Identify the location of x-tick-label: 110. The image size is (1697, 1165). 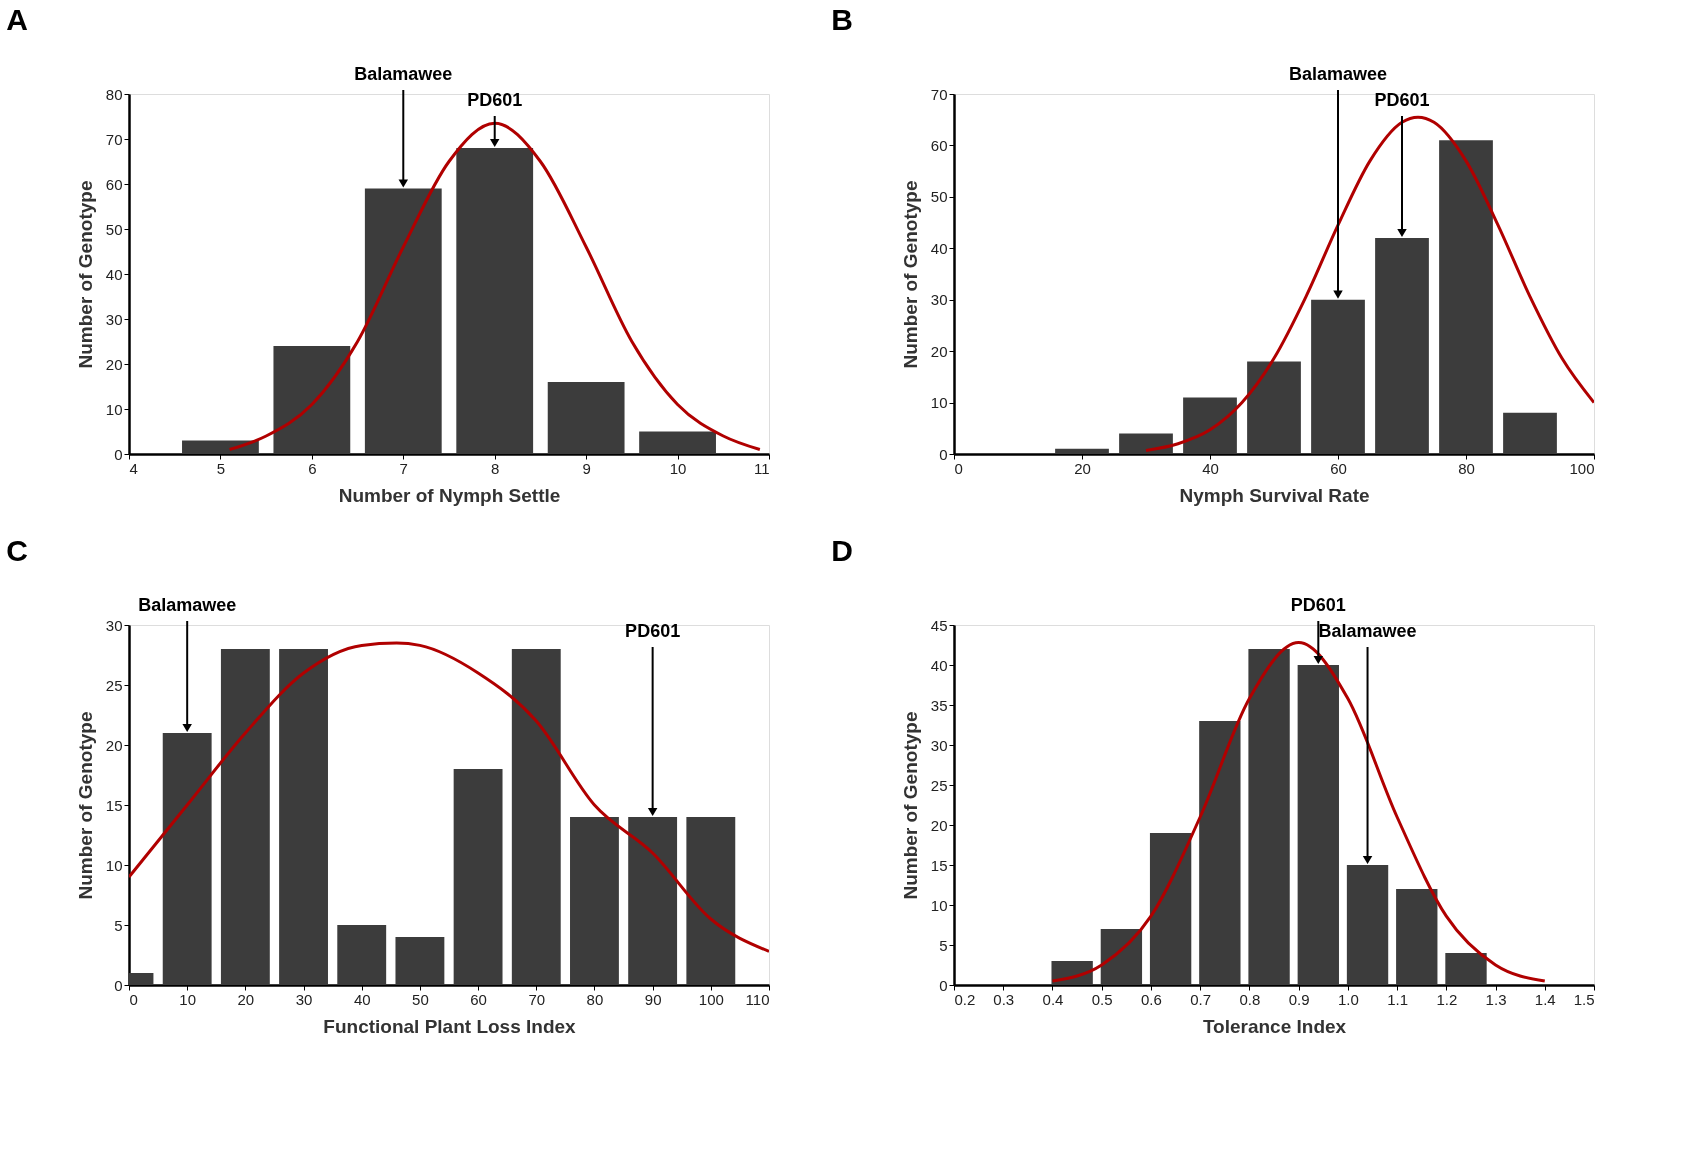
(757, 999).